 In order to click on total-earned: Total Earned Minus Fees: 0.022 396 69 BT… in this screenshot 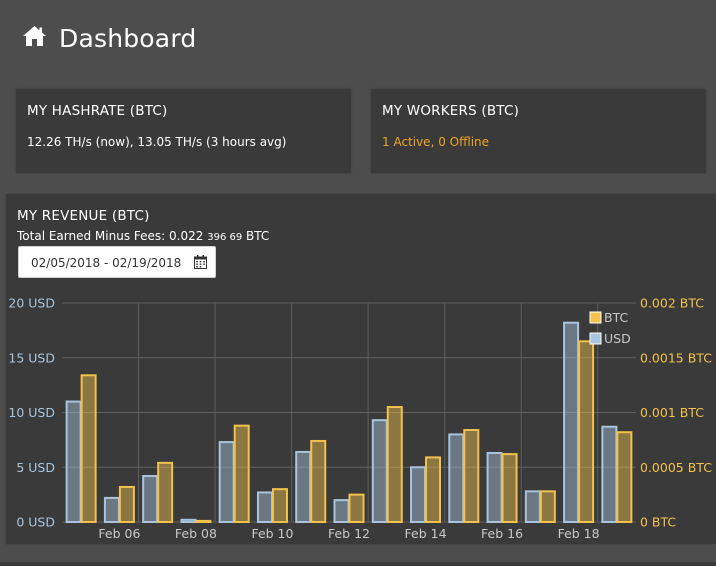, I will do `click(143, 236)`.